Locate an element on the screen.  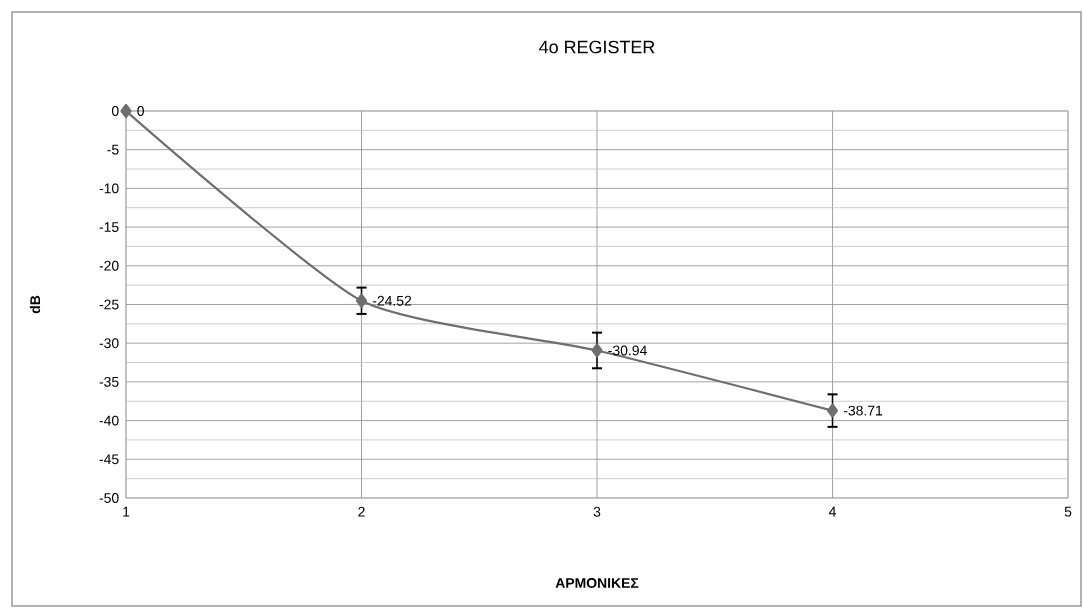
y-tick-label: 0 is located at coordinates (115, 111).